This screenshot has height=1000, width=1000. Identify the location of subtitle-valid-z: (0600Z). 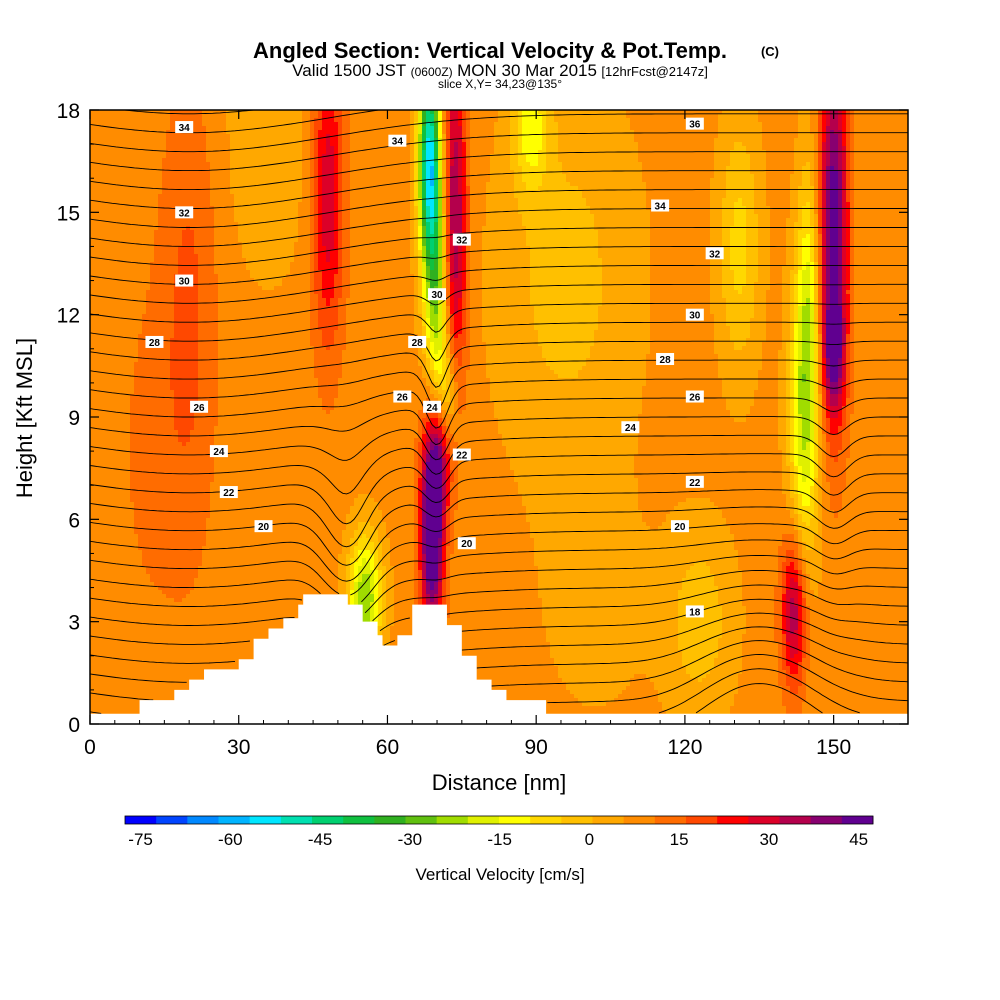
(432, 72).